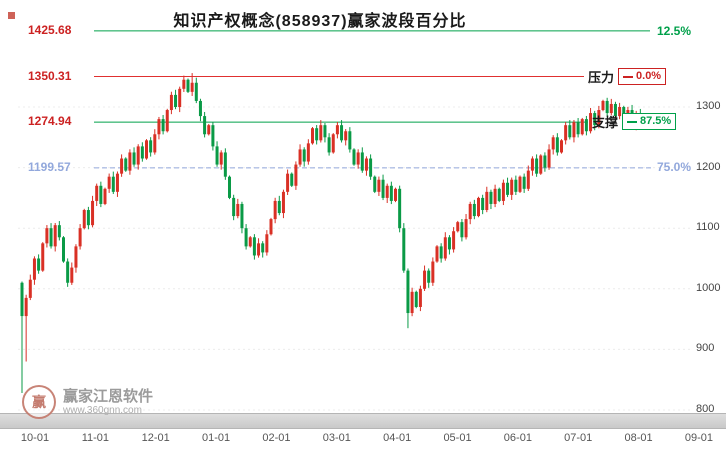 This screenshot has width=726, height=450. I want to click on support-percent: 87.5%, so click(656, 121).